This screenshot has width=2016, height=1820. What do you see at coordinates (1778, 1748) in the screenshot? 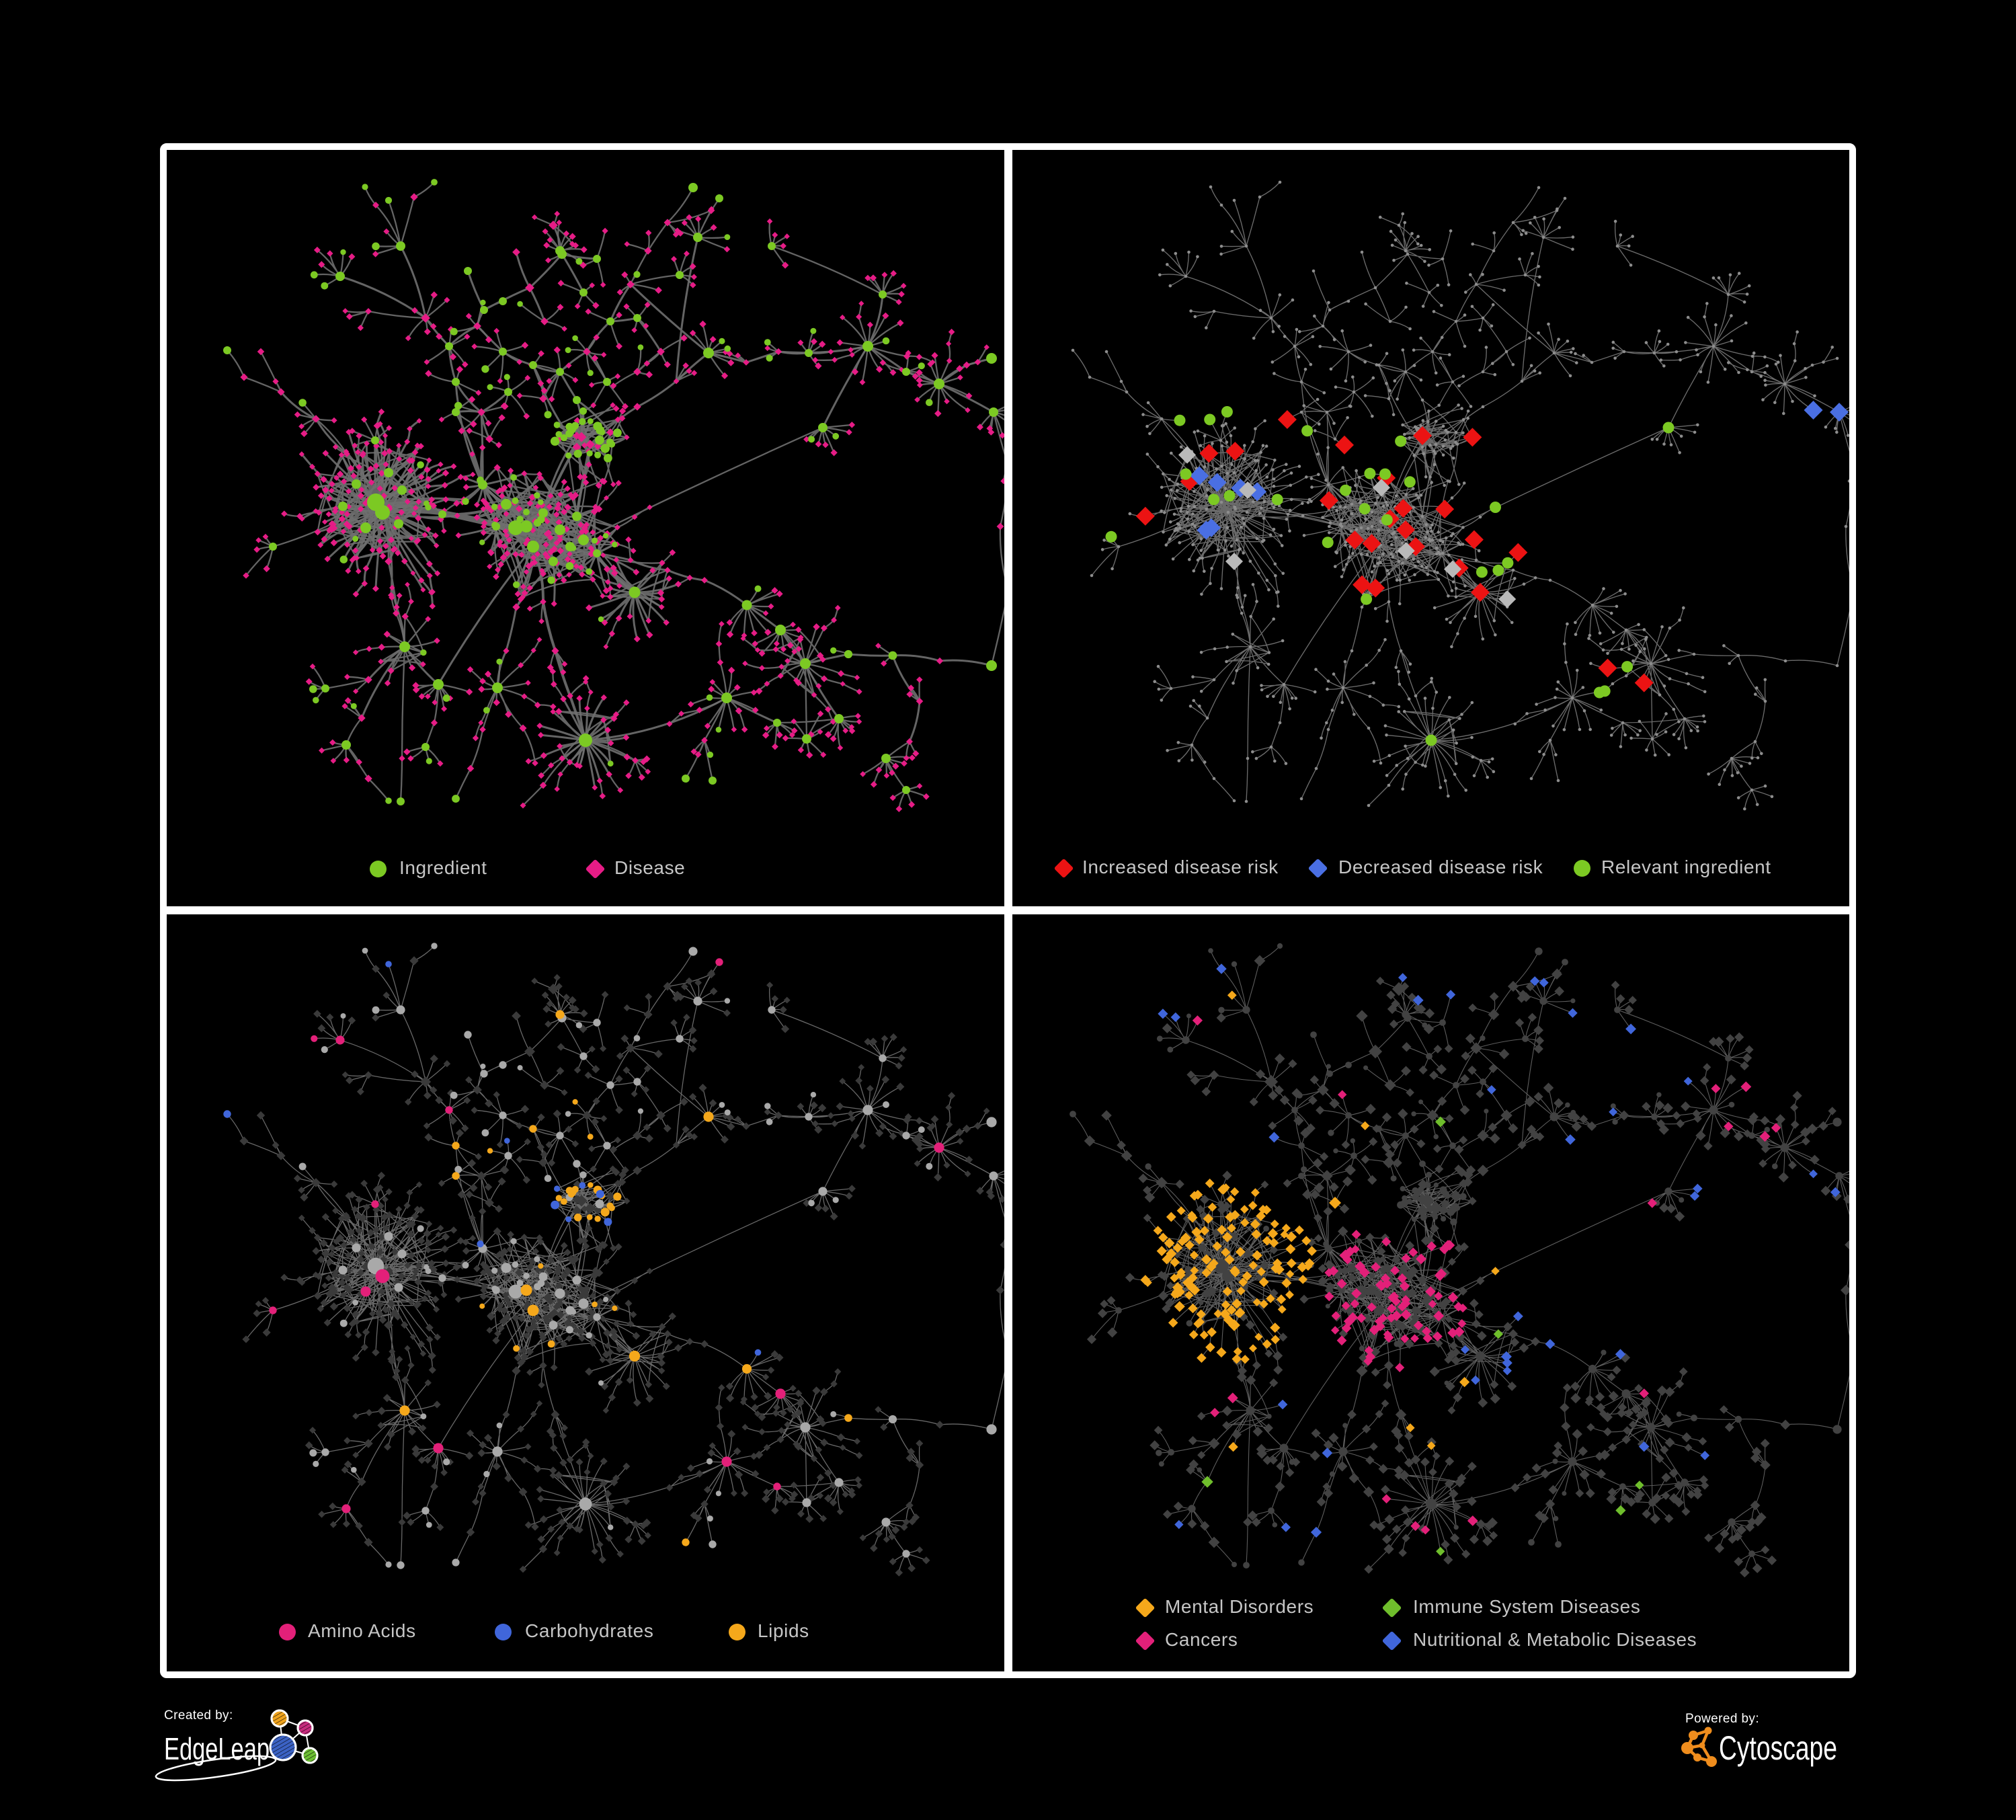
I see `svg-text: Cytoscape` at bounding box center [1778, 1748].